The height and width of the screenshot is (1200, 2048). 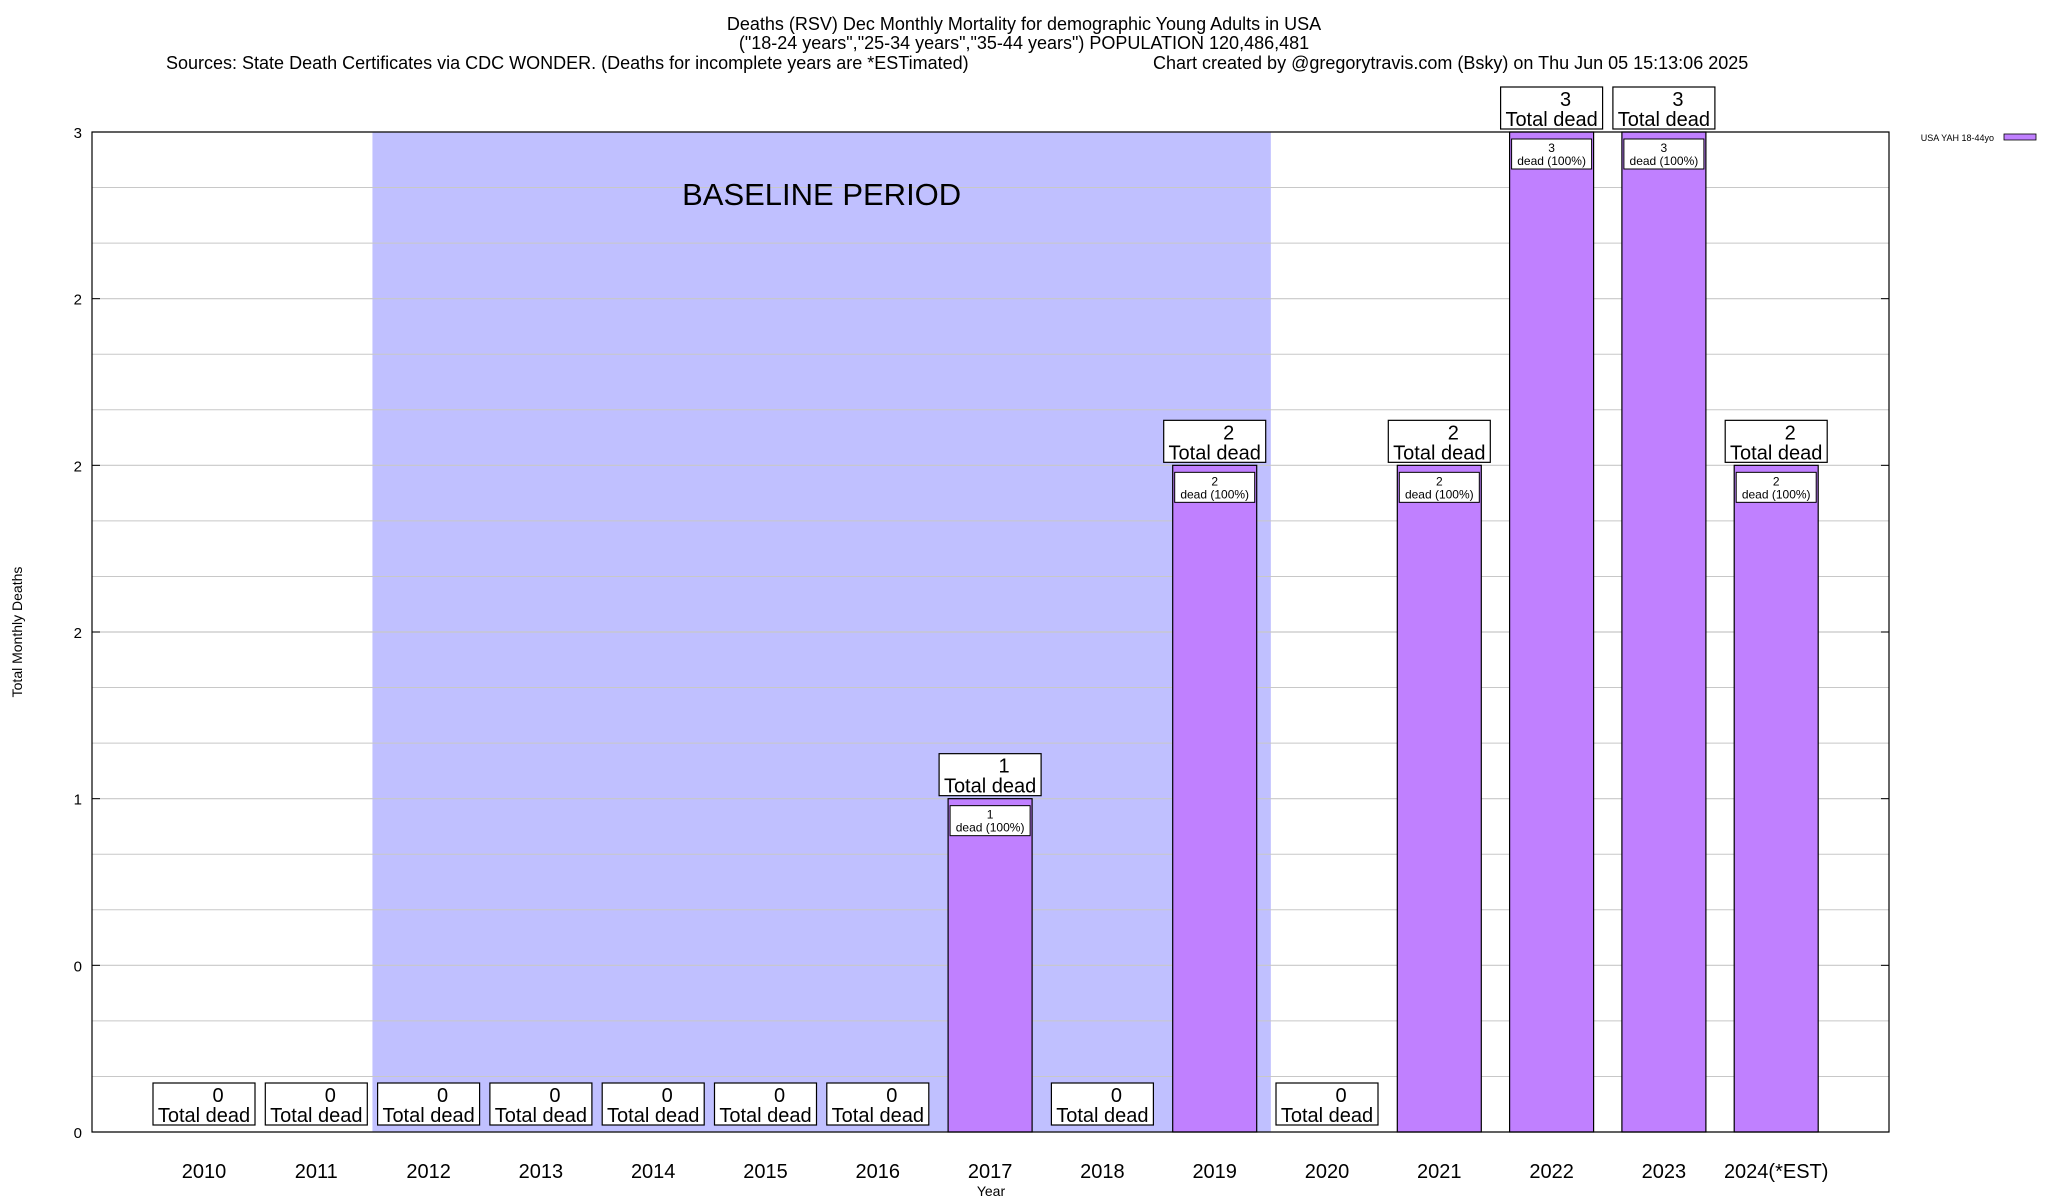 I want to click on x-tick-label: 2016, so click(x=878, y=1172).